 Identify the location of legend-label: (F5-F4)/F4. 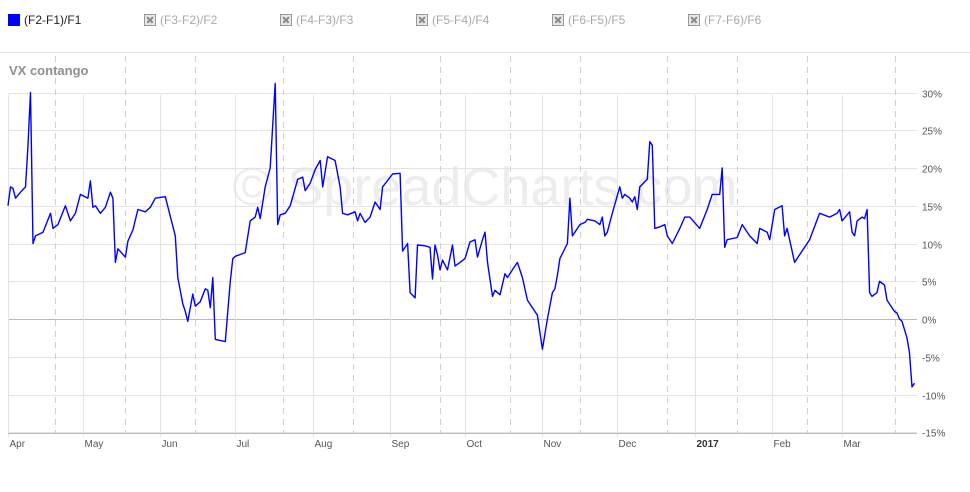
(461, 20).